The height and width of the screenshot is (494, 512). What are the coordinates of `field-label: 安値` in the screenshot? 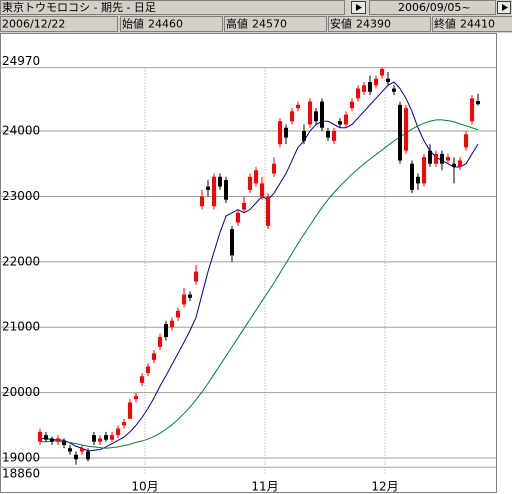 It's located at (341, 24).